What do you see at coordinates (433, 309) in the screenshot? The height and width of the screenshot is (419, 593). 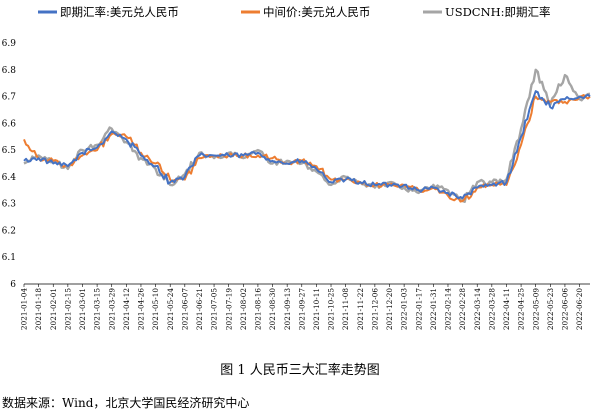 I see `x-tick-label: 2022-01-31` at bounding box center [433, 309].